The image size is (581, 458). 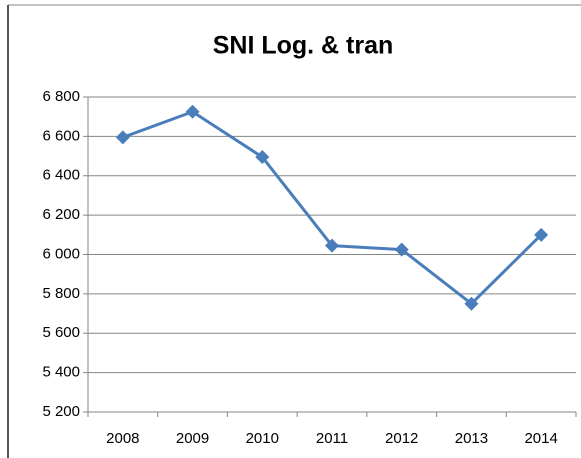 I want to click on x-tick-label: 2010, so click(x=262, y=438).